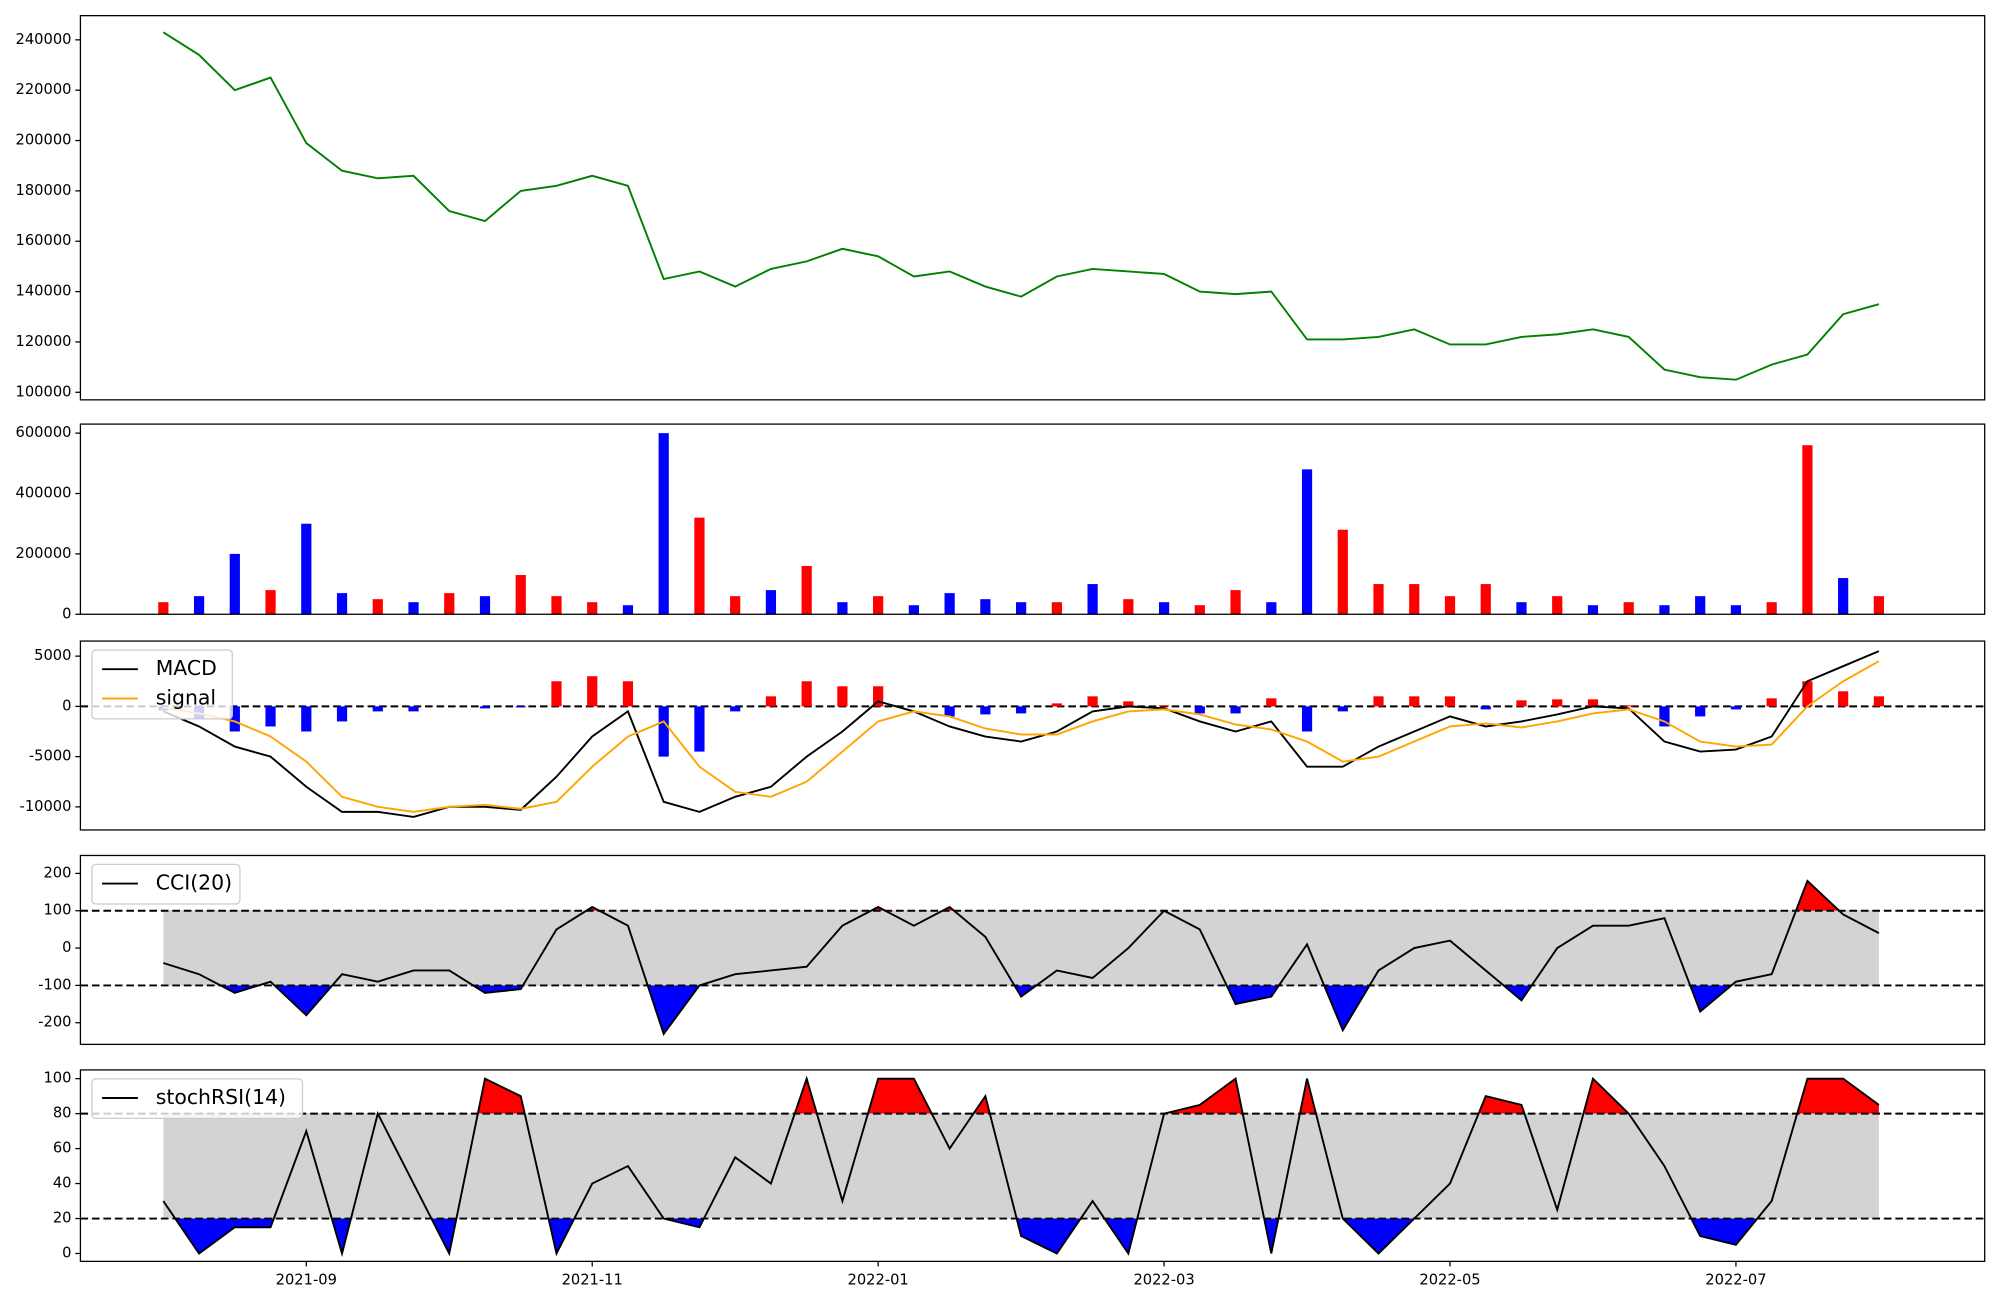 This screenshot has height=1304, width=2000. I want to click on x-tick-label: 2022-05, so click(1449, 1280).